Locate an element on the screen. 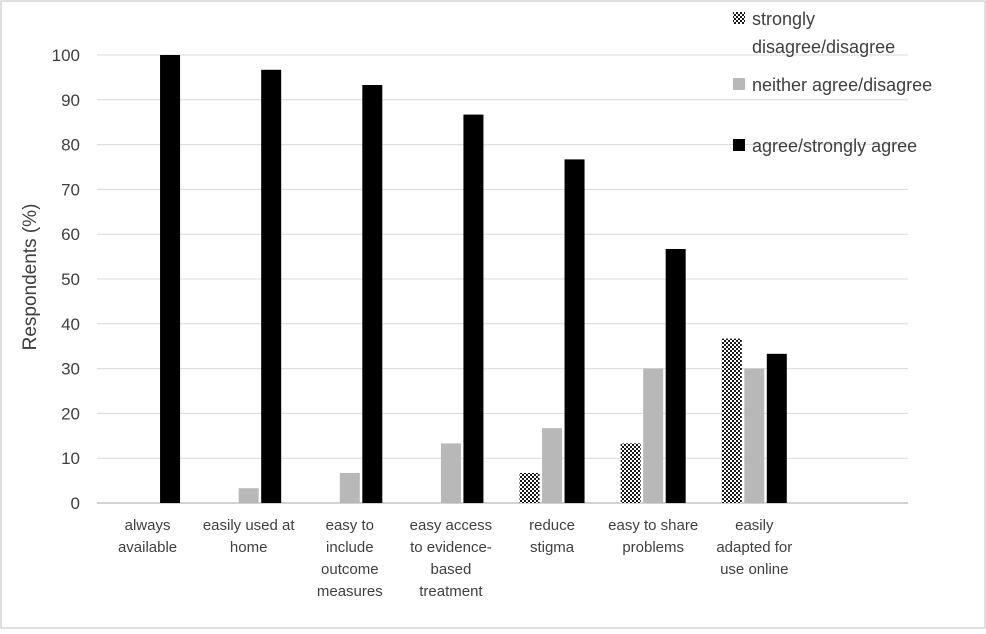 The image size is (986, 634). y-axis-title: Respondents (%) is located at coordinates (30, 277).